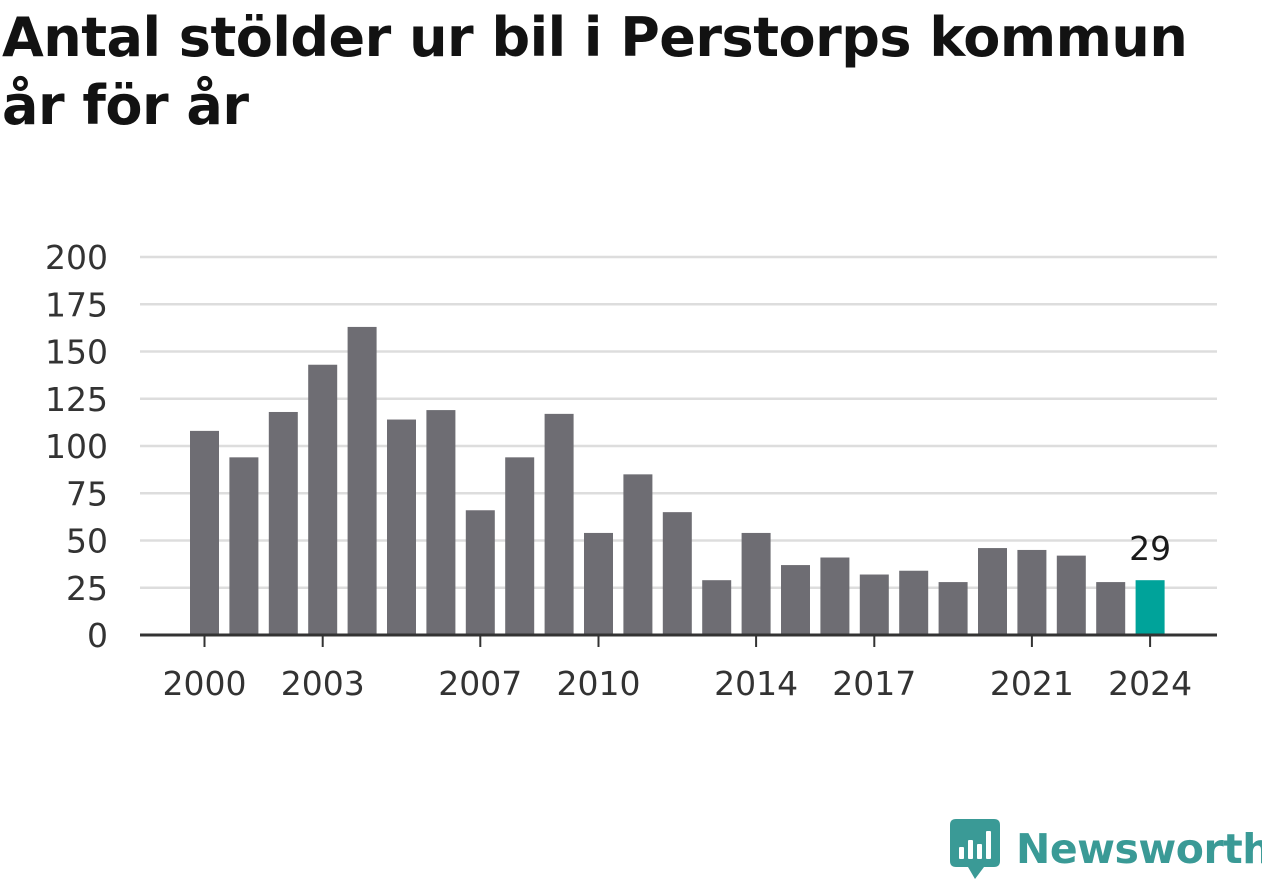  Describe the element at coordinates (1032, 683) in the screenshot. I see `x-tick-label: 2021` at that location.